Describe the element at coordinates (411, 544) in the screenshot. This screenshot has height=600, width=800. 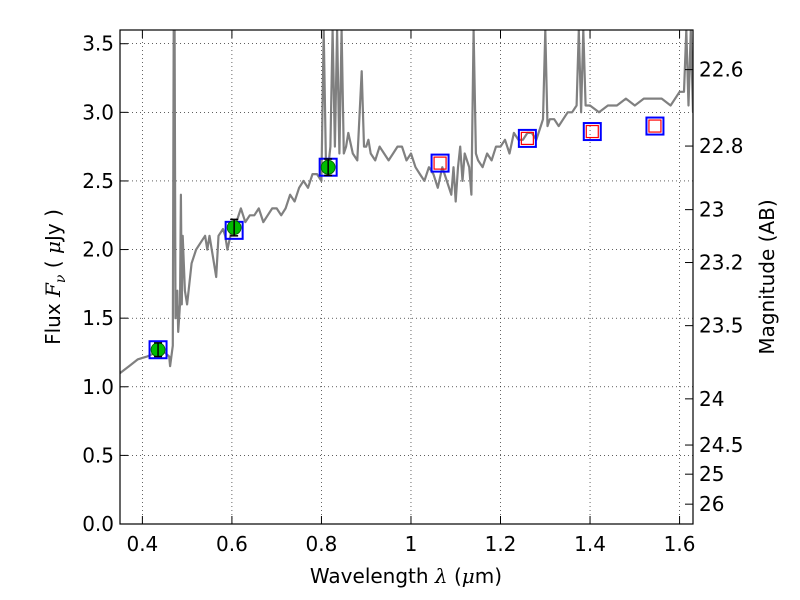
I see `x-tick-label: 1` at that location.